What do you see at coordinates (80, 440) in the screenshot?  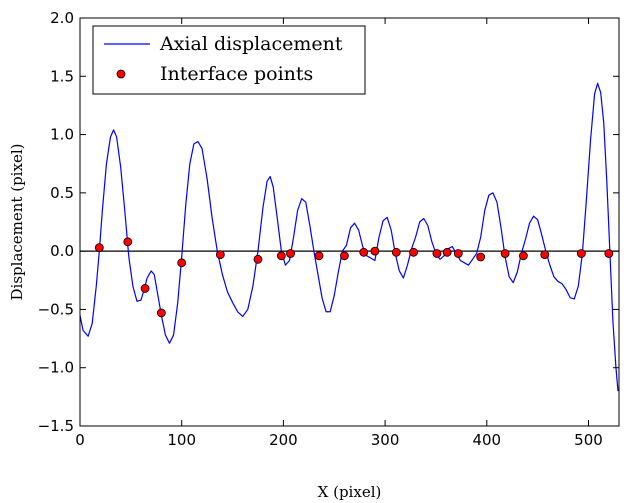 I see `x-tick-label: 0` at bounding box center [80, 440].